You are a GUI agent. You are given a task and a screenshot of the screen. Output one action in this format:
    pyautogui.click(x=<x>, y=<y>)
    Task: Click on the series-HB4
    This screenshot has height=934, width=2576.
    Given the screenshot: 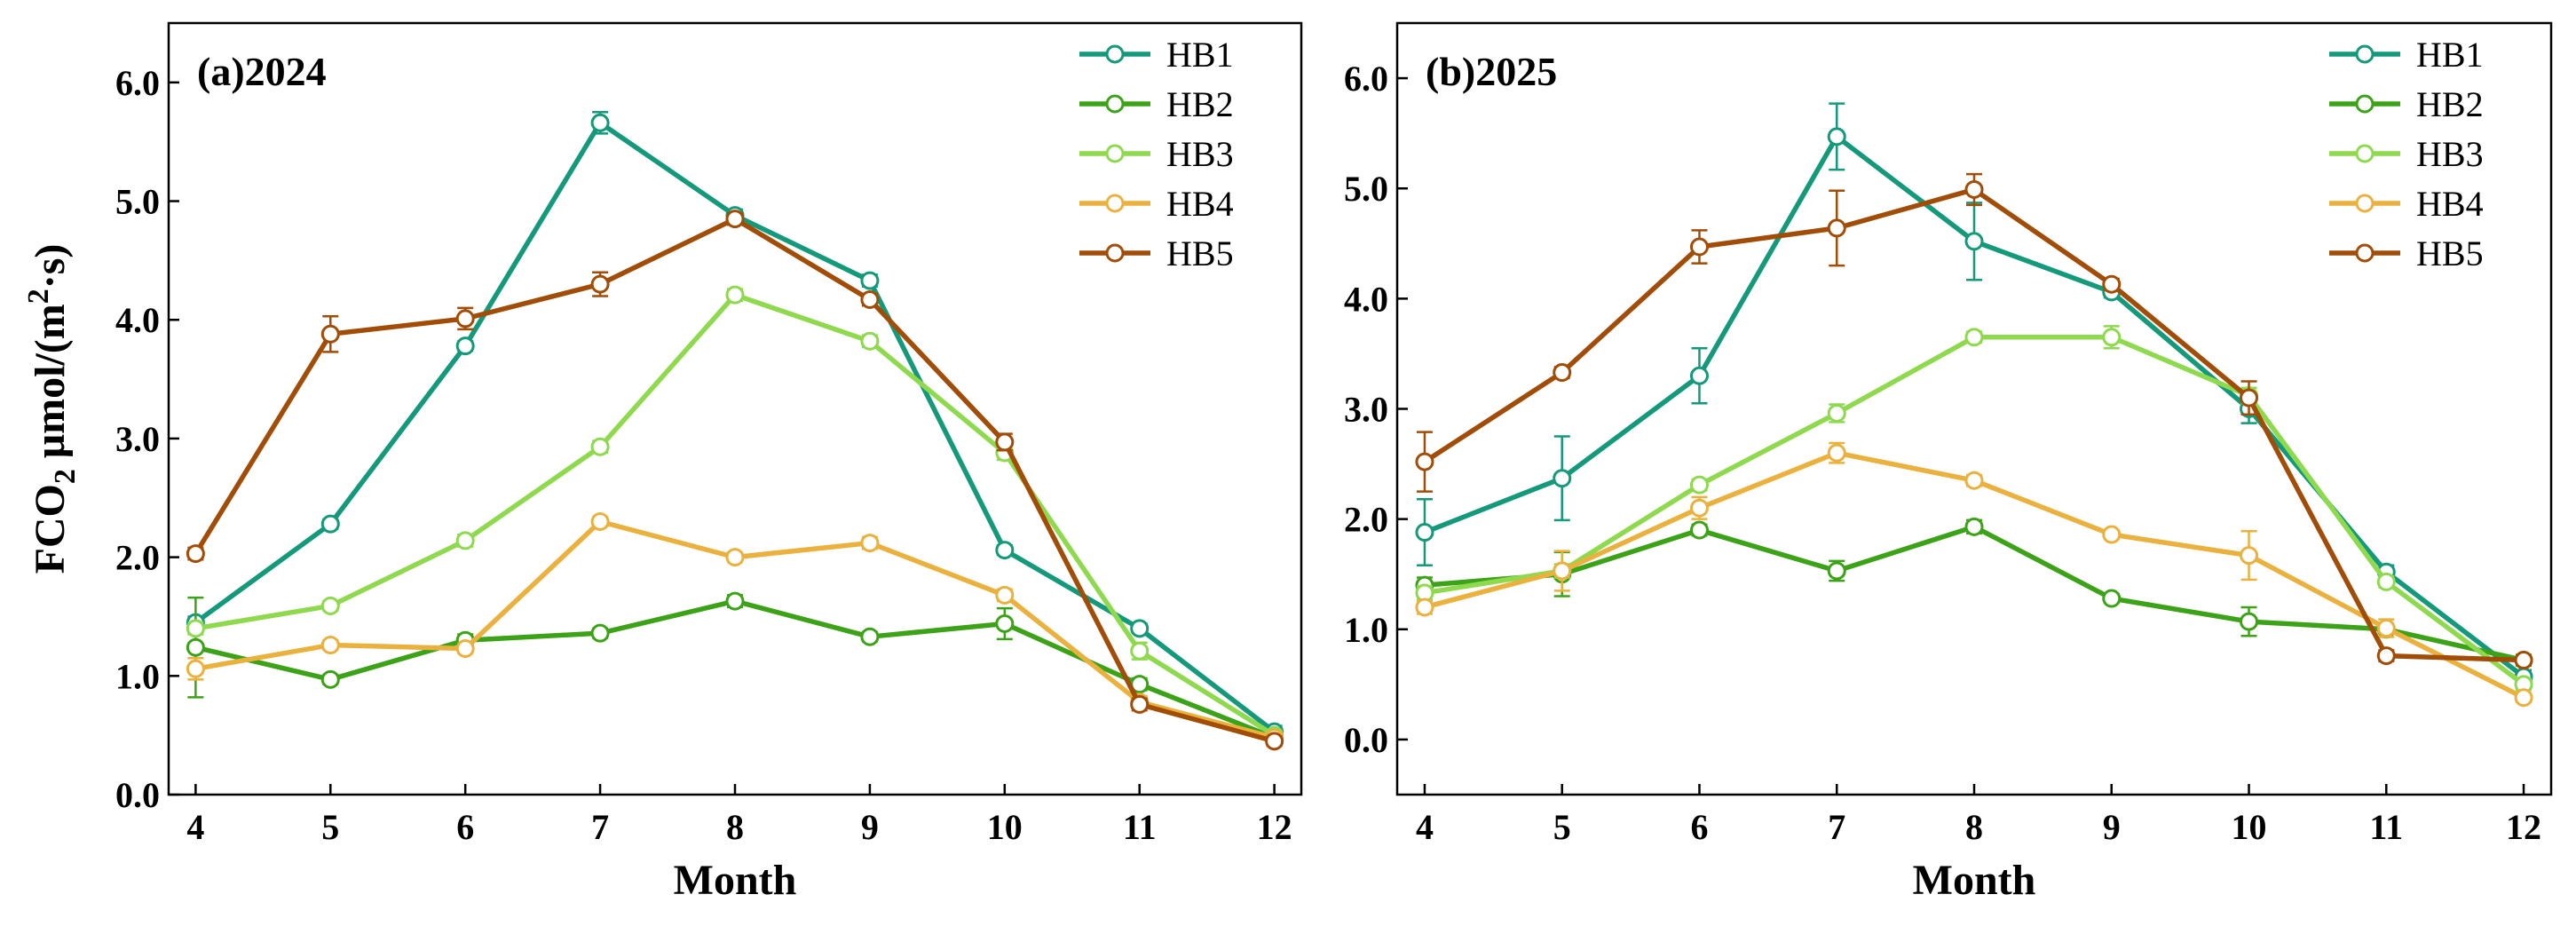 What is the action you would take?
    pyautogui.click(x=1974, y=574)
    